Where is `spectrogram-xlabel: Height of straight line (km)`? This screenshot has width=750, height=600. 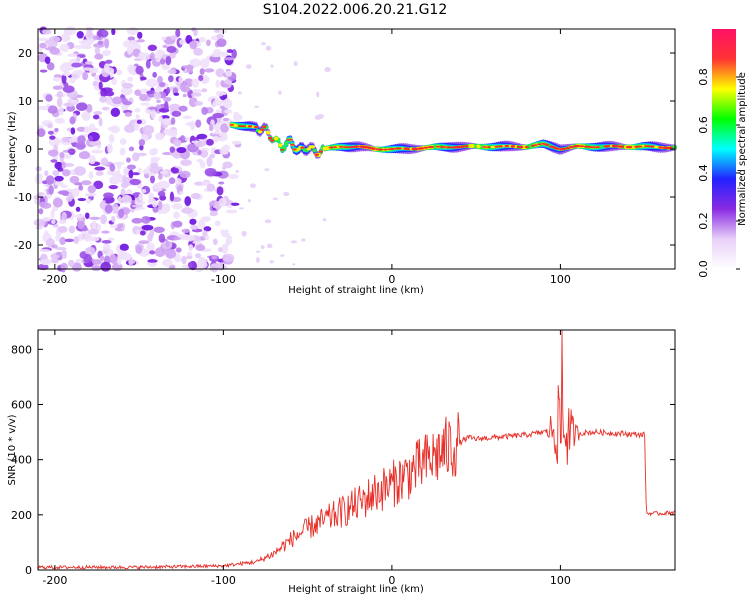 spectrogram-xlabel: Height of straight line (km) is located at coordinates (356, 290).